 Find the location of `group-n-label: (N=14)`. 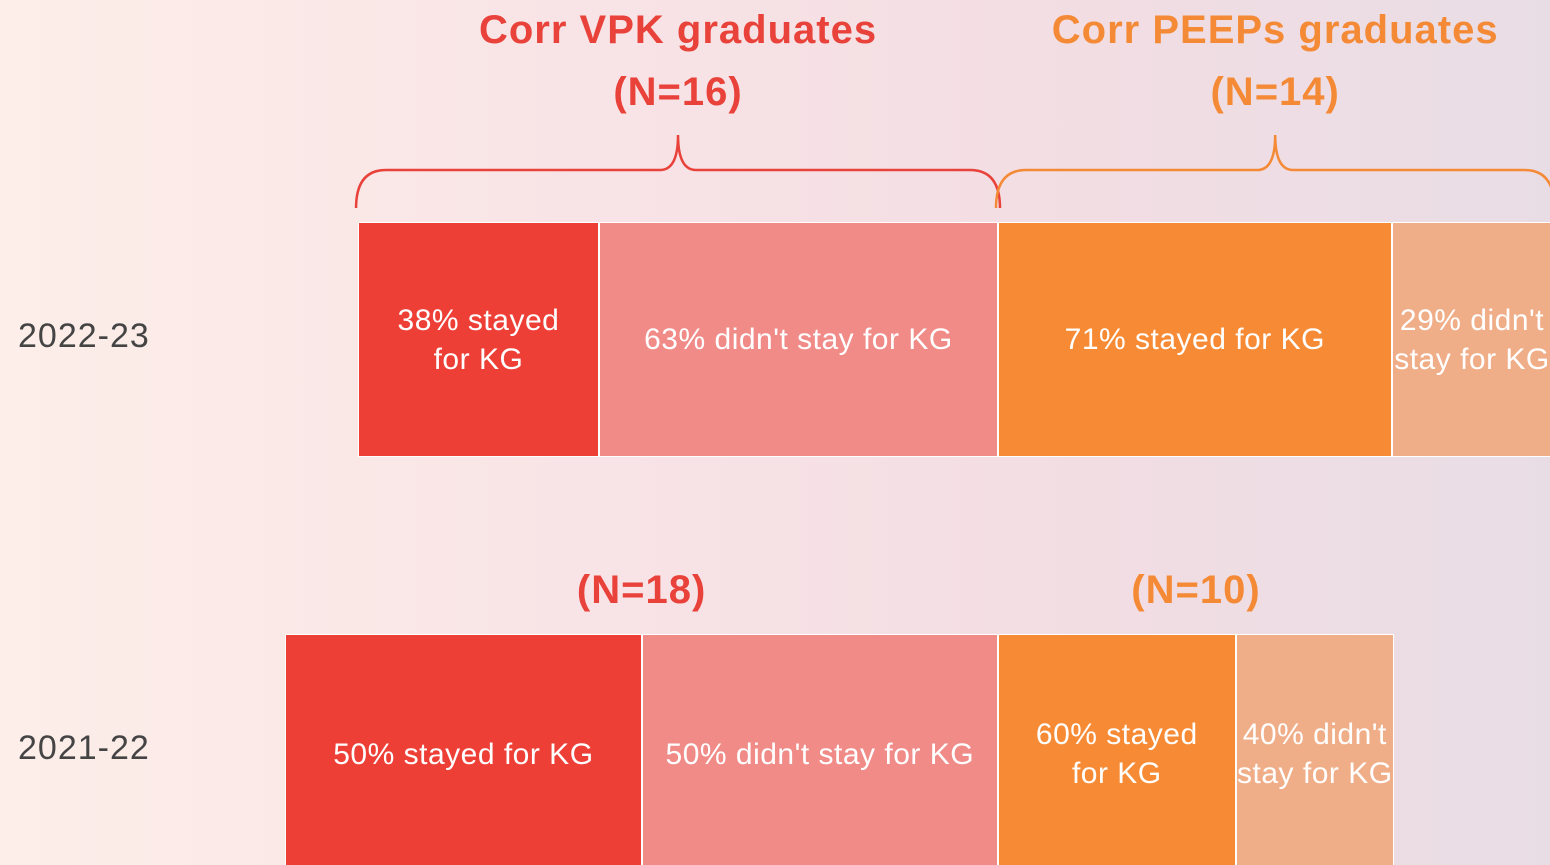

group-n-label: (N=14) is located at coordinates (1275, 92).